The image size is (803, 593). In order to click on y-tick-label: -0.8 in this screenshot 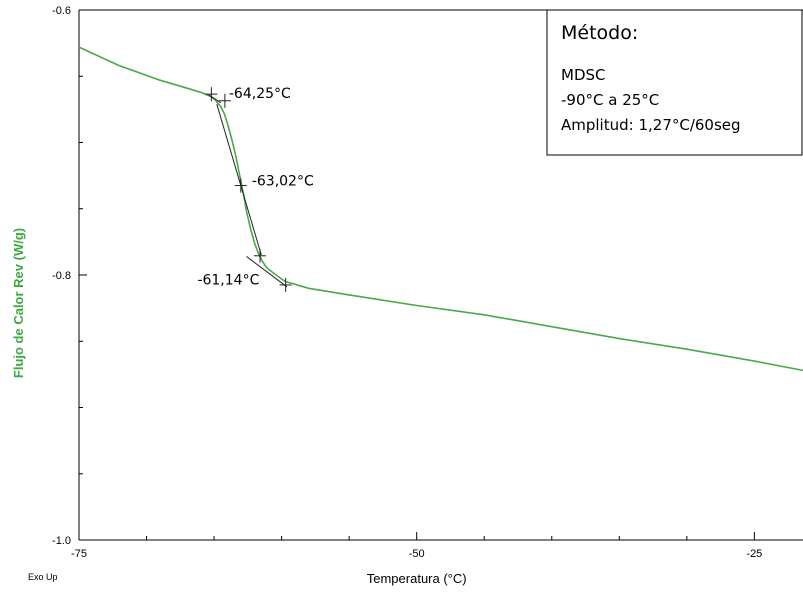, I will do `click(61, 276)`.